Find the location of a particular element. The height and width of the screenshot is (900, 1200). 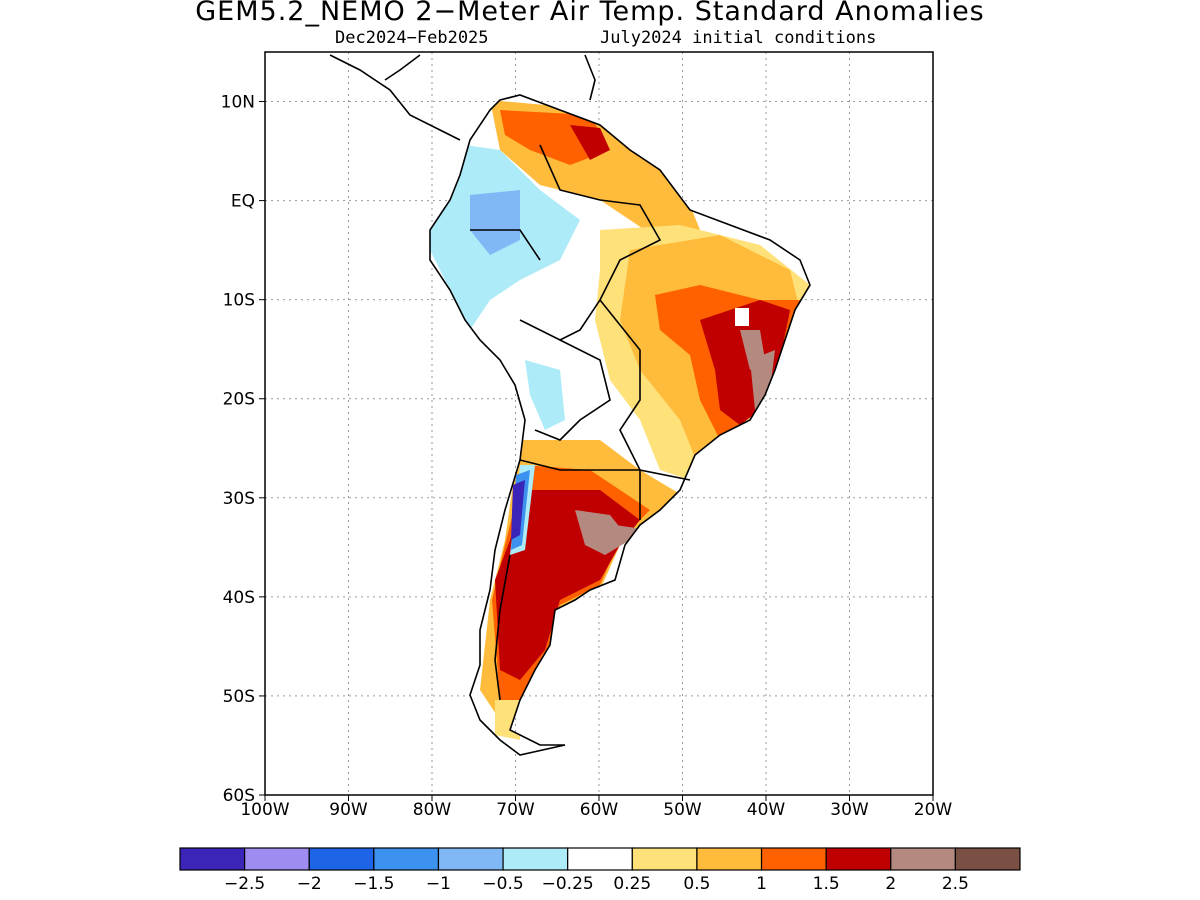

legend-labels: −2.5 −2 −1.5 −1 −0.5 −0.25 0.25 0.5 1 1.5 2 2.5 is located at coordinates (596, 884).